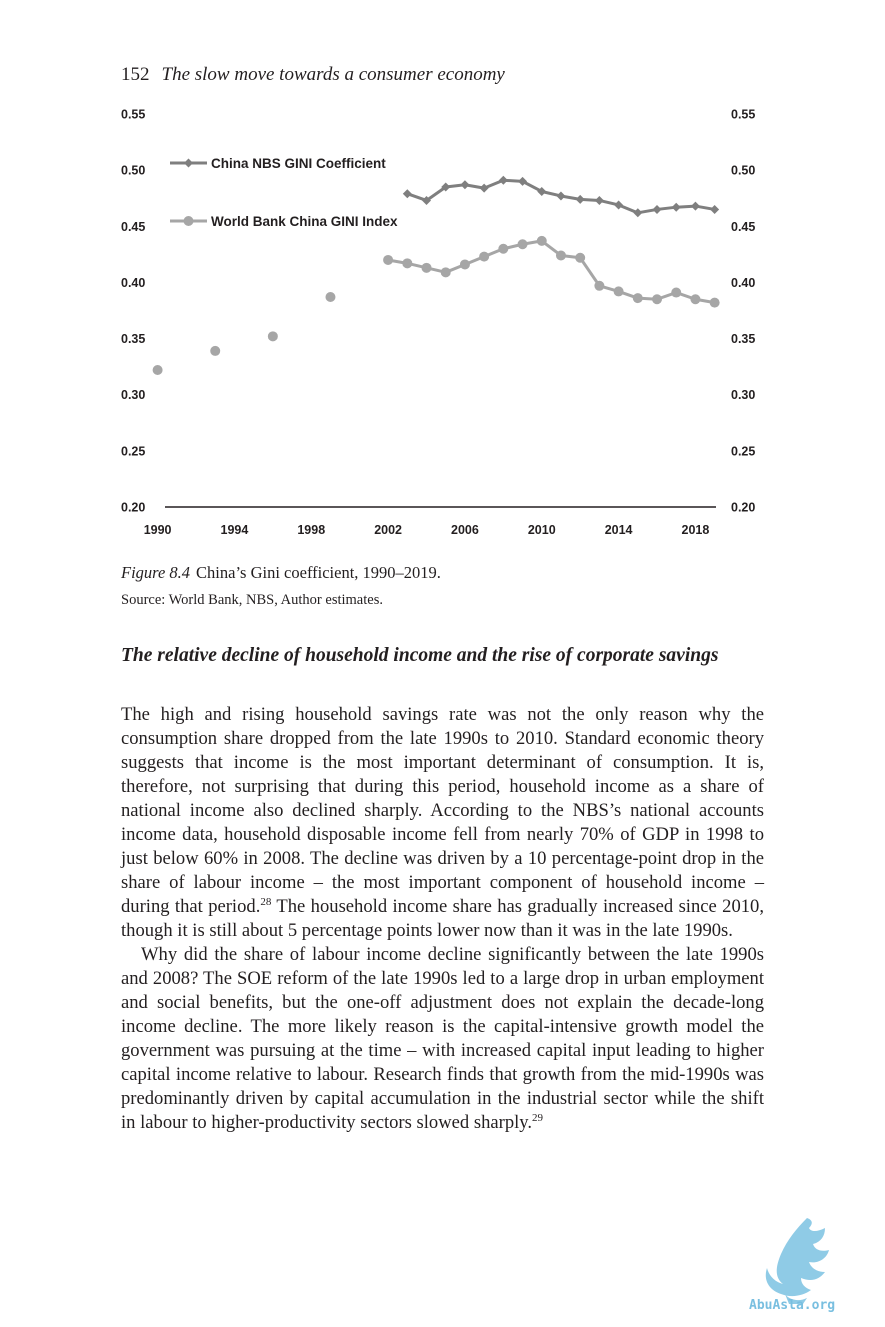 The height and width of the screenshot is (1327, 885). What do you see at coordinates (133, 171) in the screenshot?
I see `y-tick-label-left: 0.50` at bounding box center [133, 171].